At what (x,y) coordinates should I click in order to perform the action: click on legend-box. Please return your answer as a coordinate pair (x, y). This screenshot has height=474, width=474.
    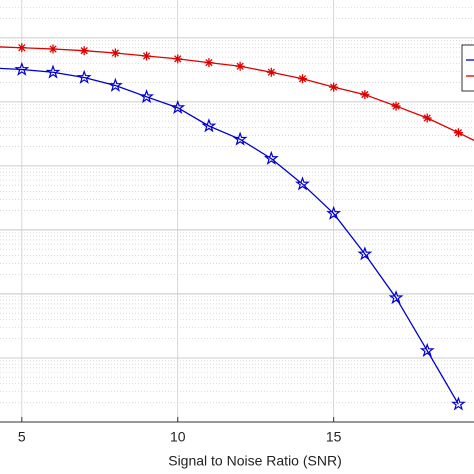
    Looking at the image, I should click on (467, 68).